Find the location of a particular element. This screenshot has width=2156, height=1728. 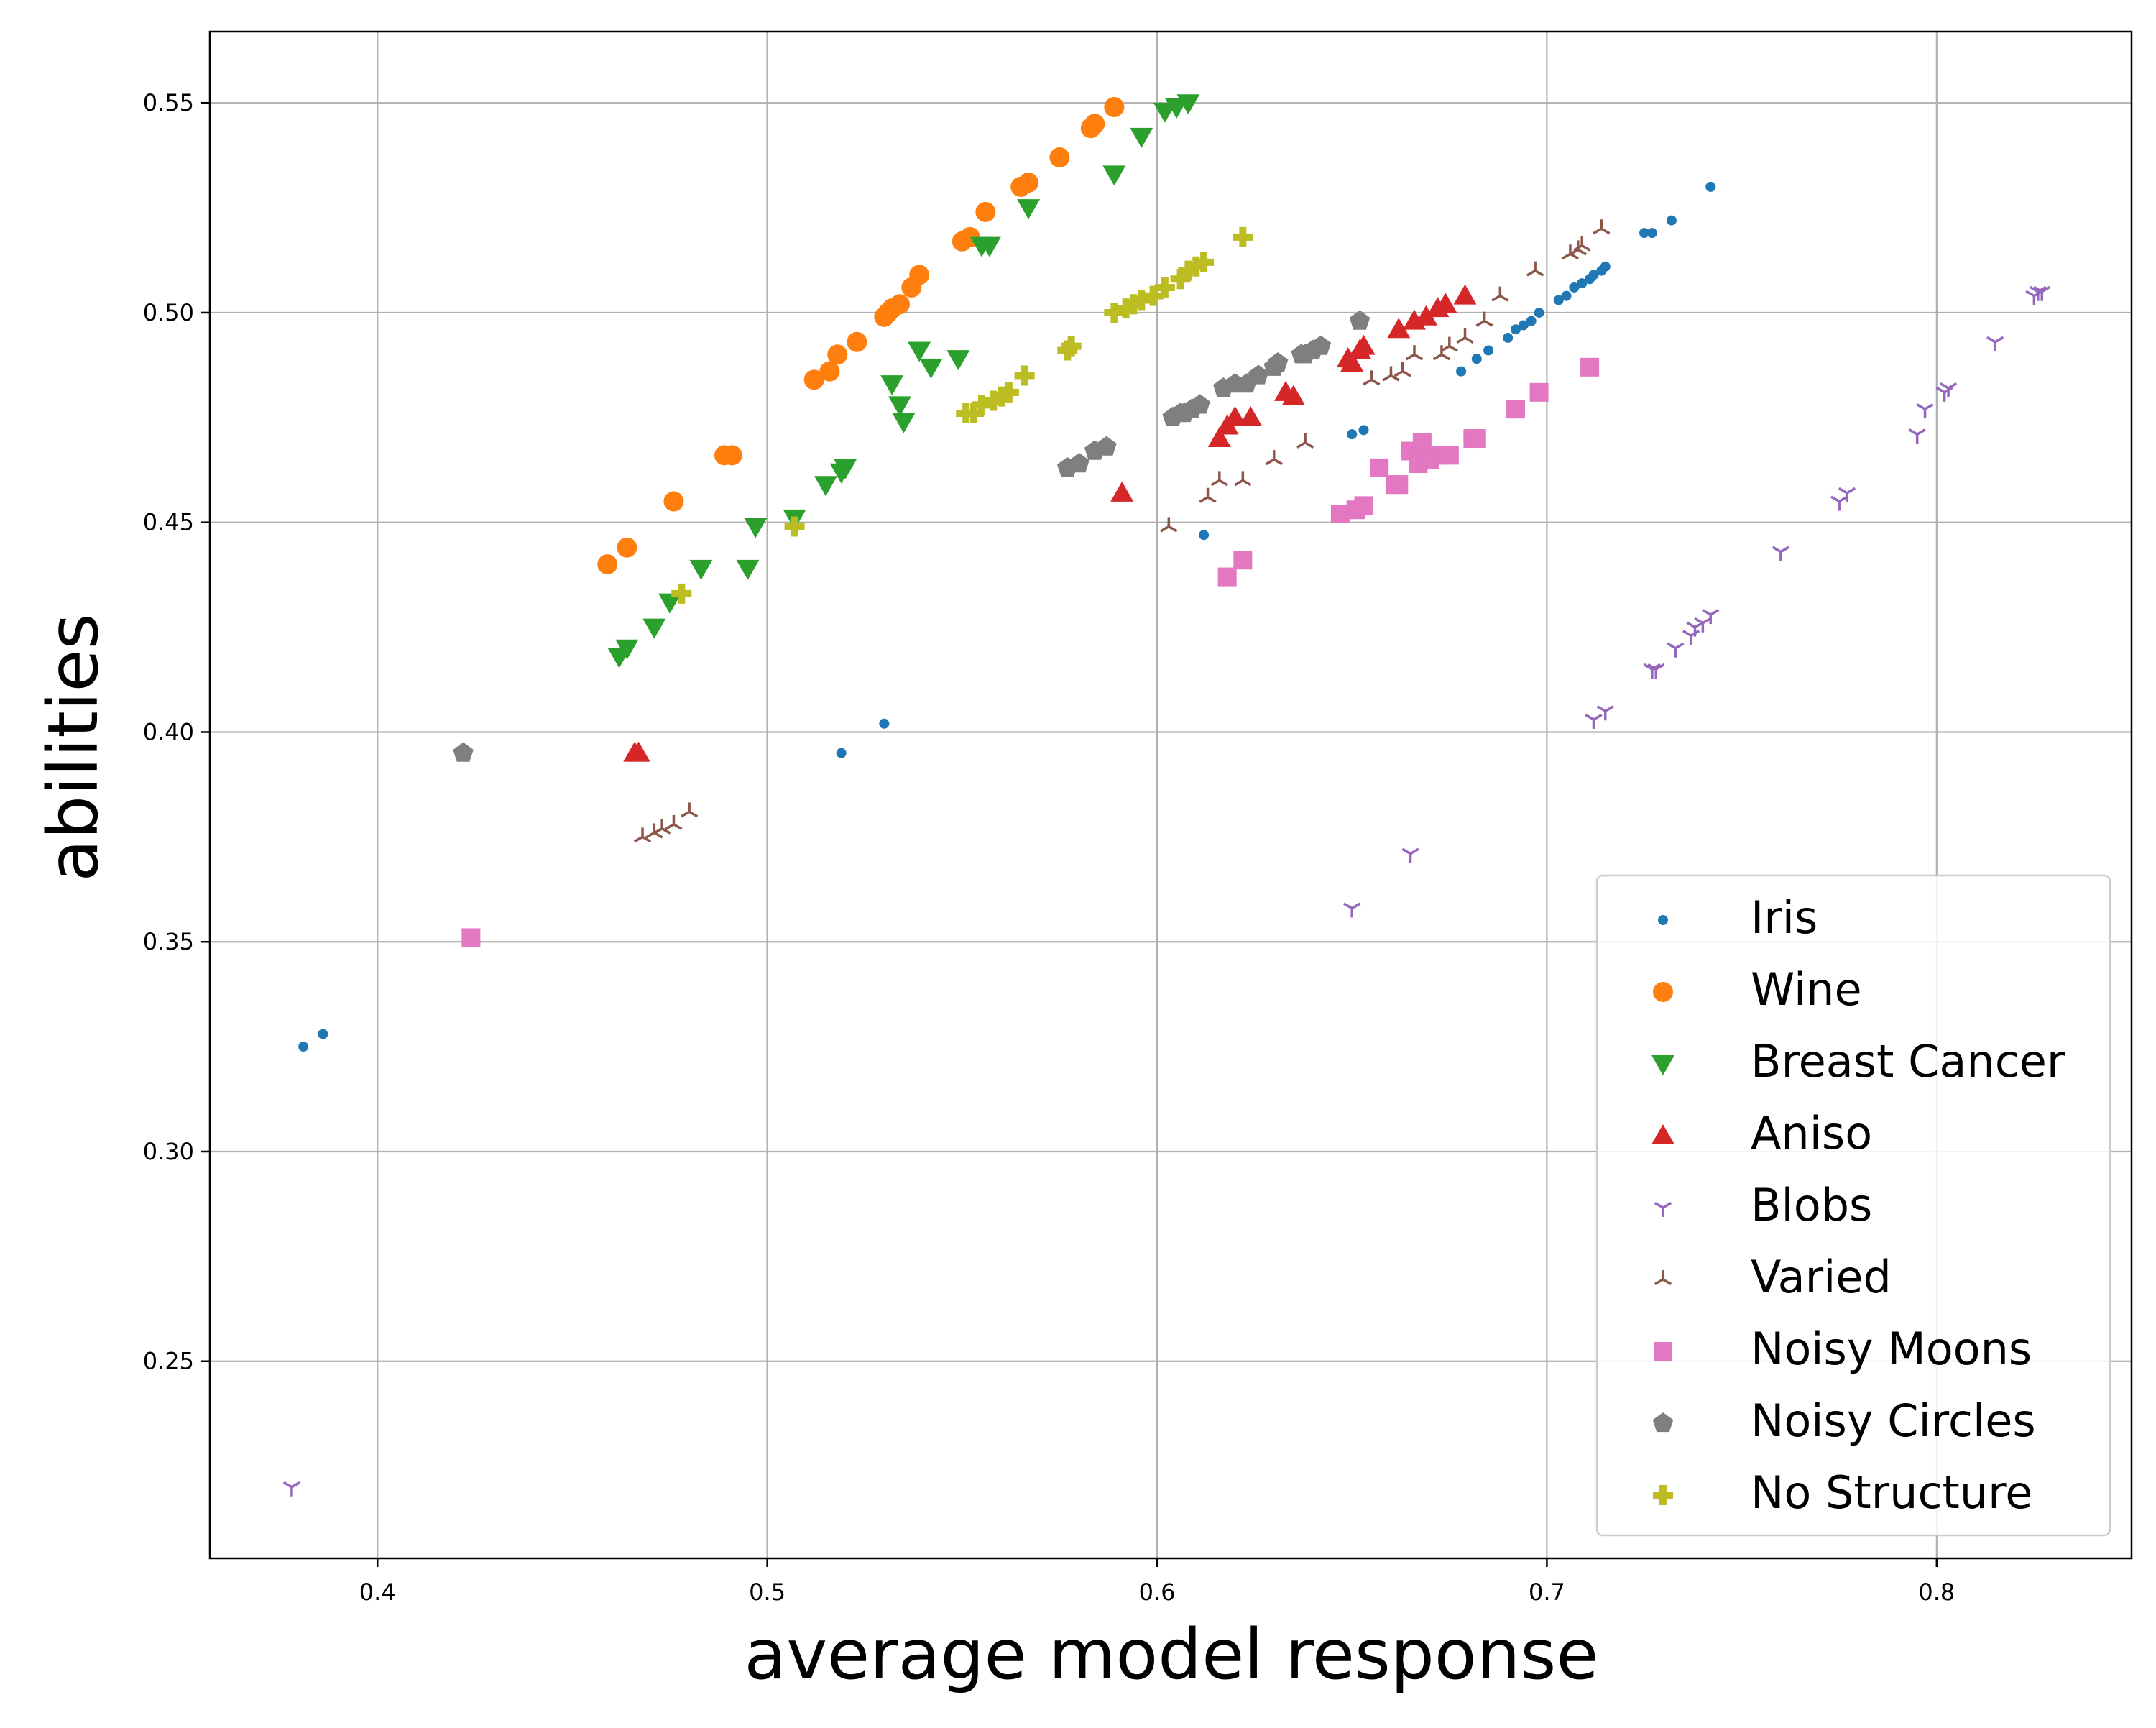

legend-label: Wine is located at coordinates (1806, 989).